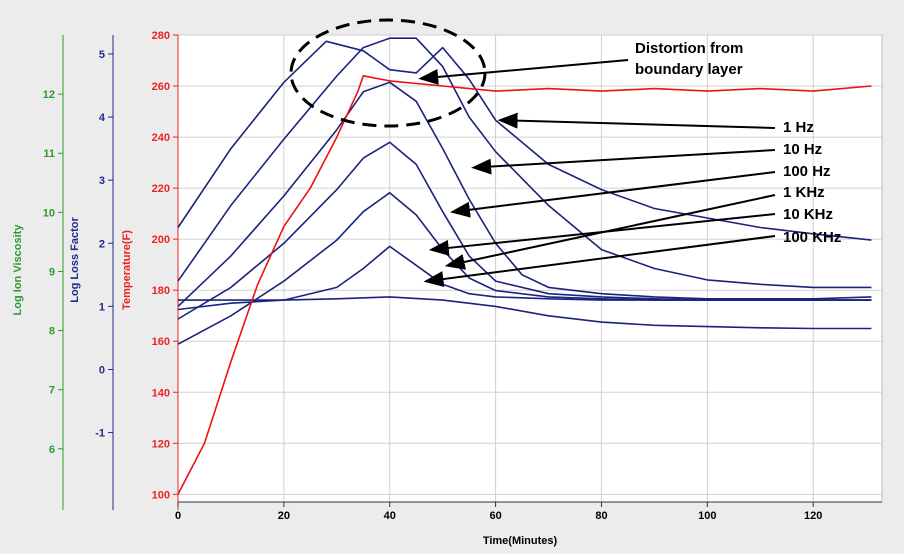 Image resolution: width=904 pixels, height=554 pixels. I want to click on temperature-tick-label: 280, so click(161, 36).